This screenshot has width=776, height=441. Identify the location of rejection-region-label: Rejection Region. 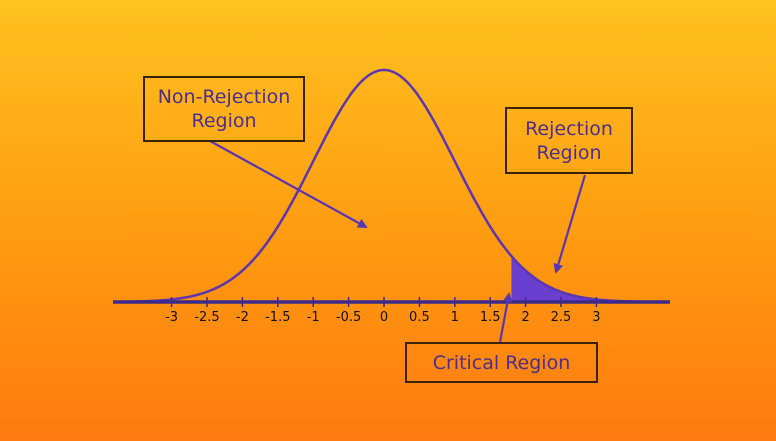
(569, 140).